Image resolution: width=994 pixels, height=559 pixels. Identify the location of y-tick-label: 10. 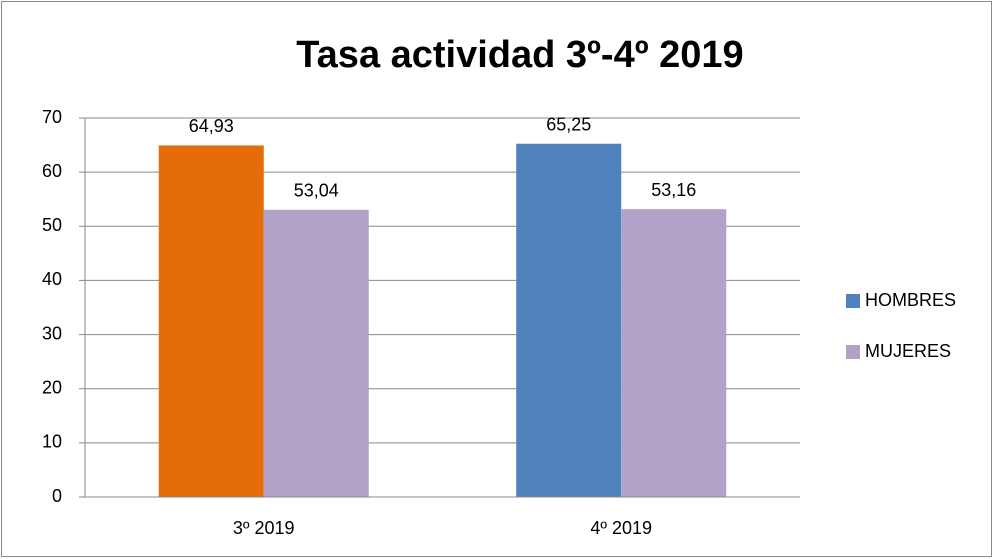
(52, 442).